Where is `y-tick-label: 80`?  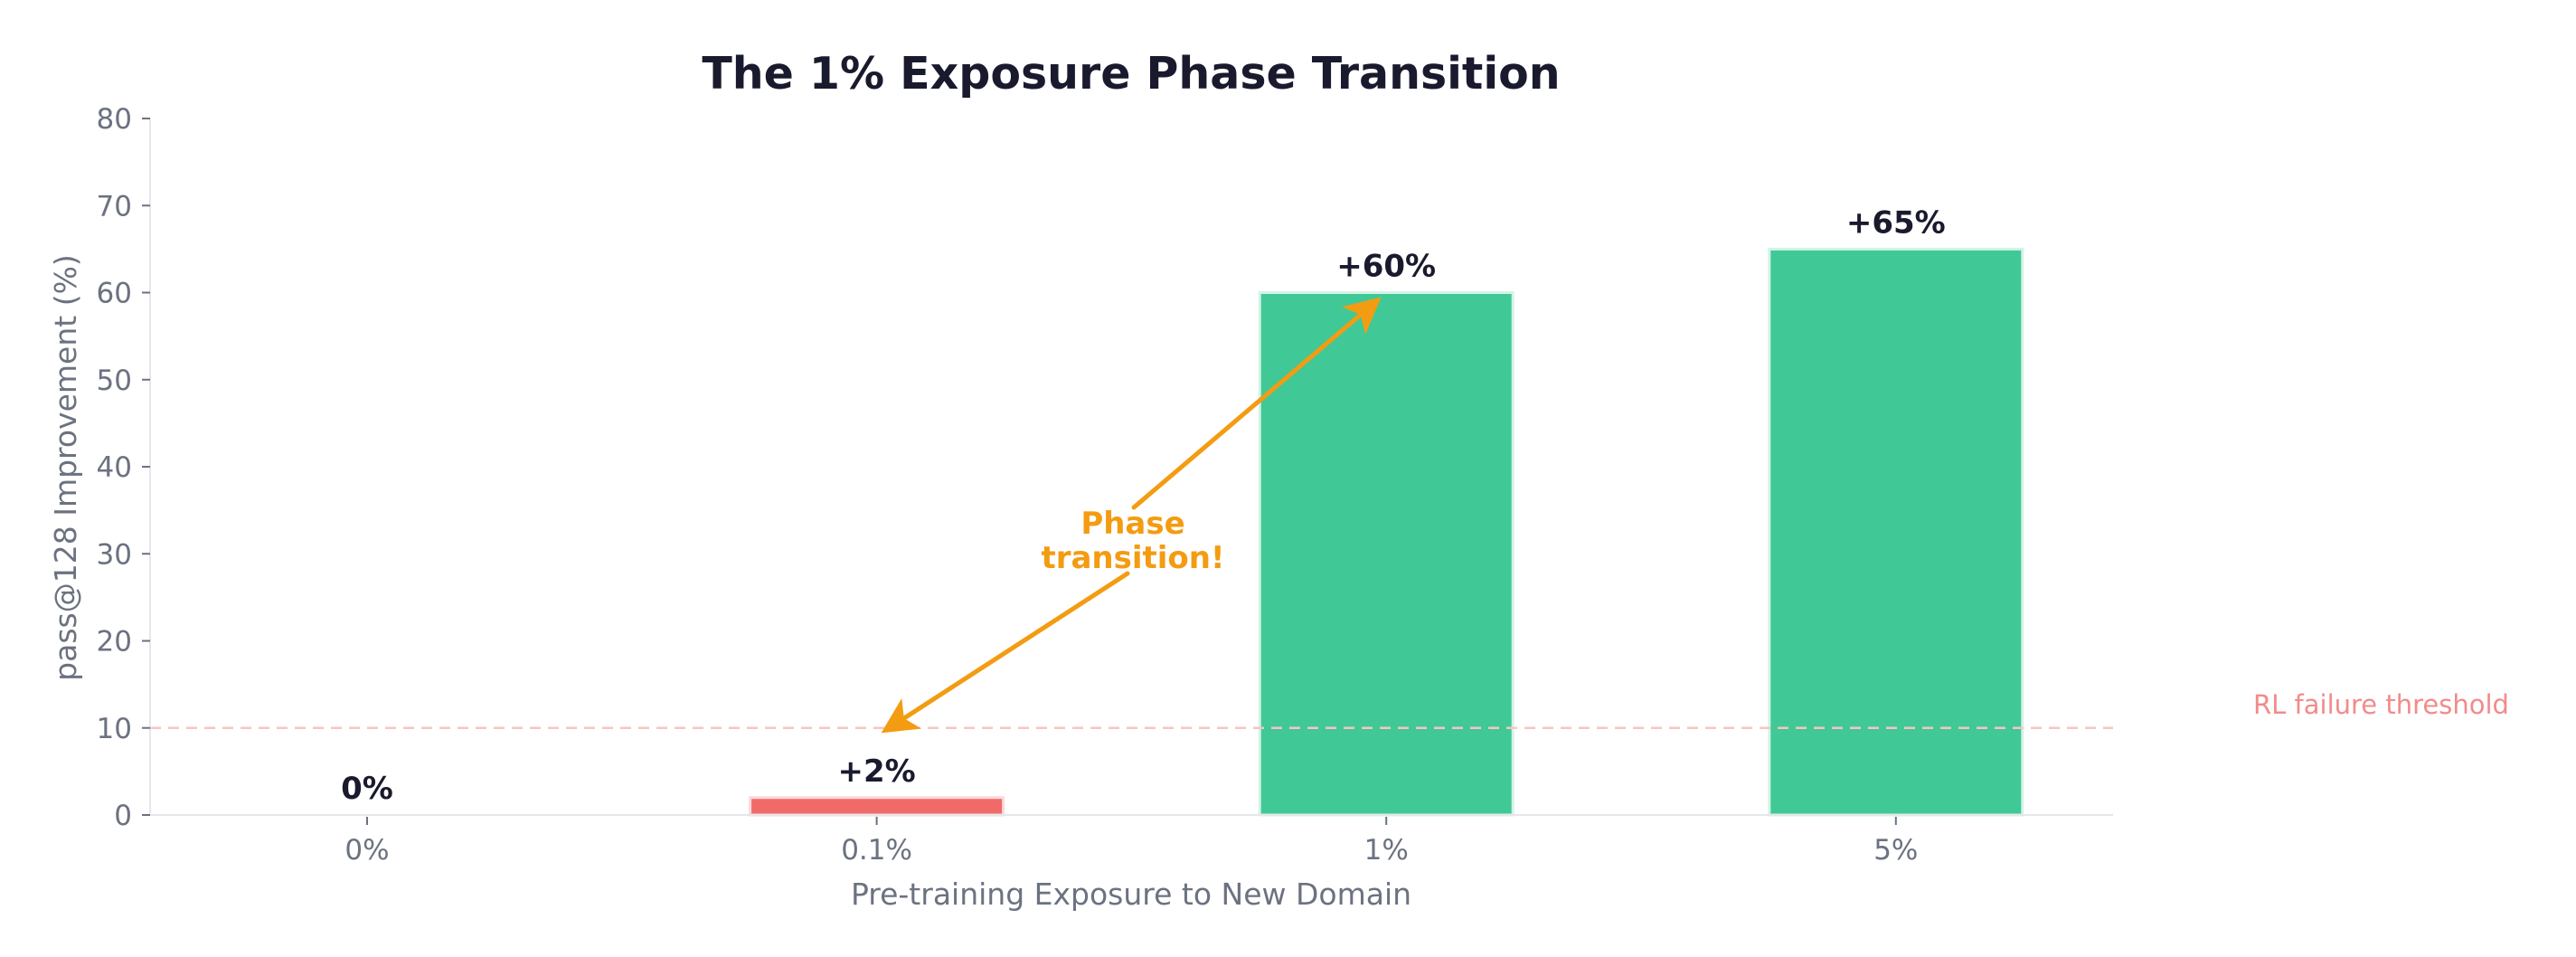
y-tick-label: 80 is located at coordinates (114, 119).